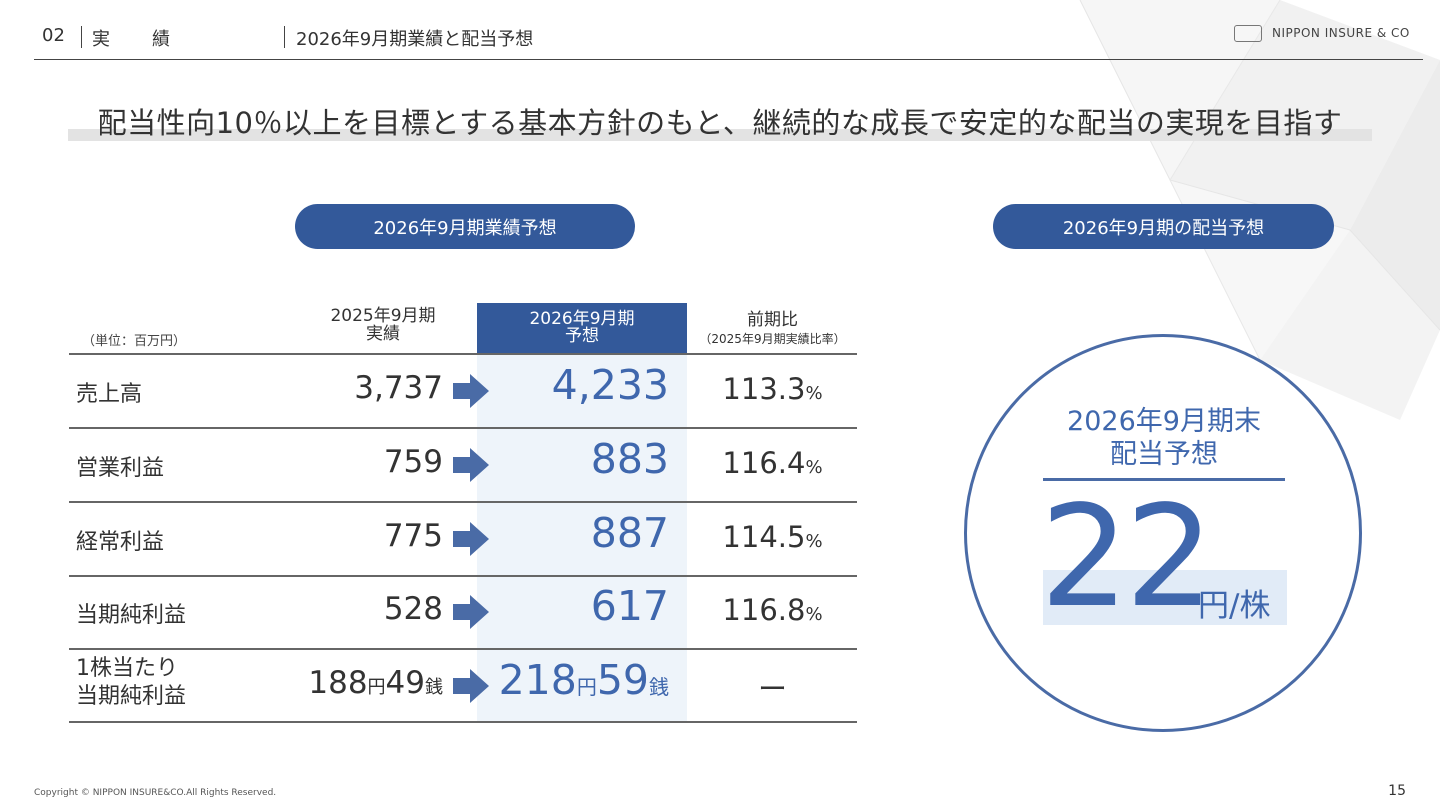  Describe the element at coordinates (1164, 454) in the screenshot. I see `dividend-title-line2: 配当予想` at that location.